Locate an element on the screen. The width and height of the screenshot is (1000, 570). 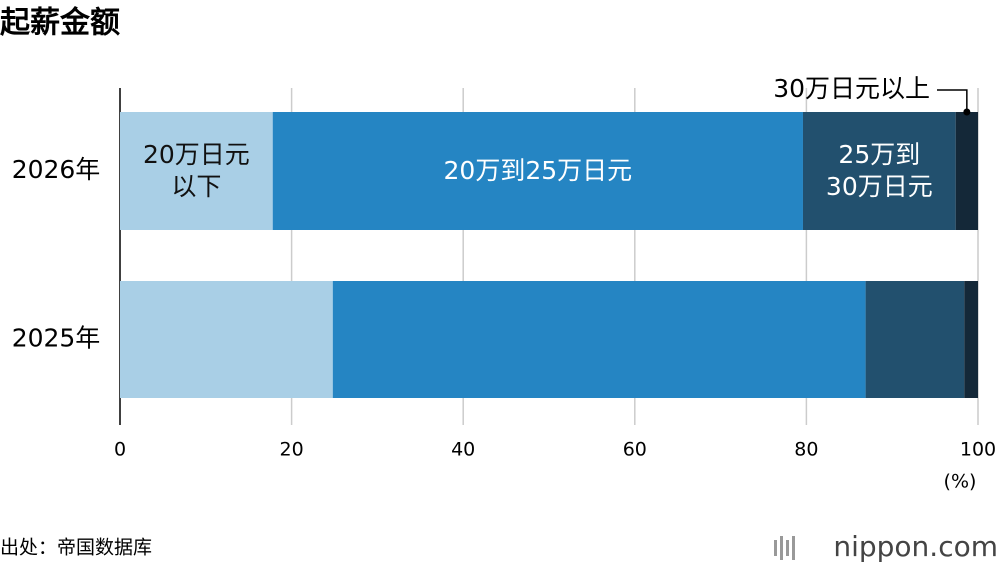
annotation: 30万日元以上 is located at coordinates (851, 88).